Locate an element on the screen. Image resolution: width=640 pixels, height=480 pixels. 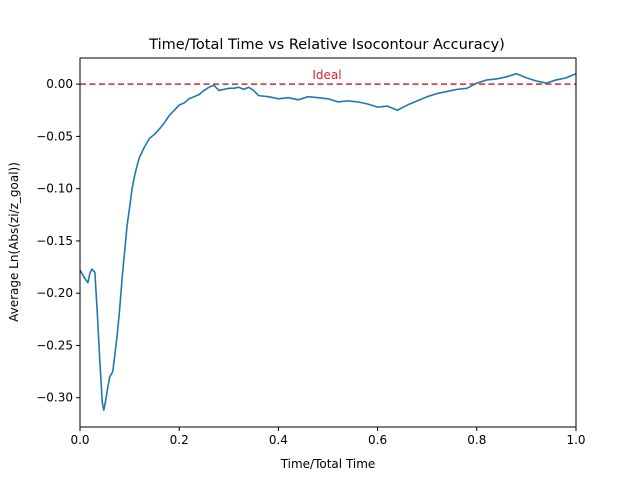
y-tick-label: −0.15 is located at coordinates (54, 241).